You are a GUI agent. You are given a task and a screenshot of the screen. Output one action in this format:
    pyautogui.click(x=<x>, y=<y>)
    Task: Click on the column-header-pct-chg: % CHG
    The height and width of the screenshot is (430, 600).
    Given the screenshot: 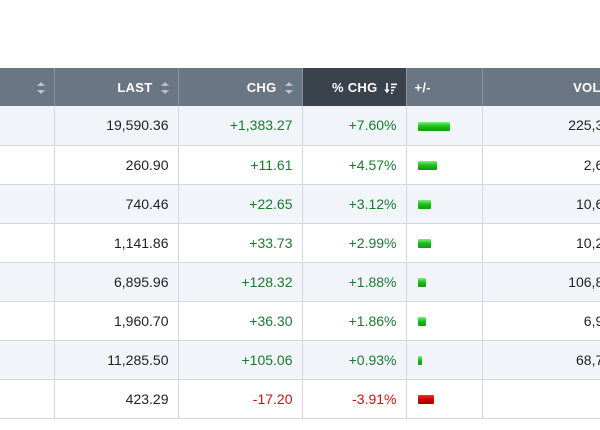 What is the action you would take?
    pyautogui.click(x=354, y=87)
    